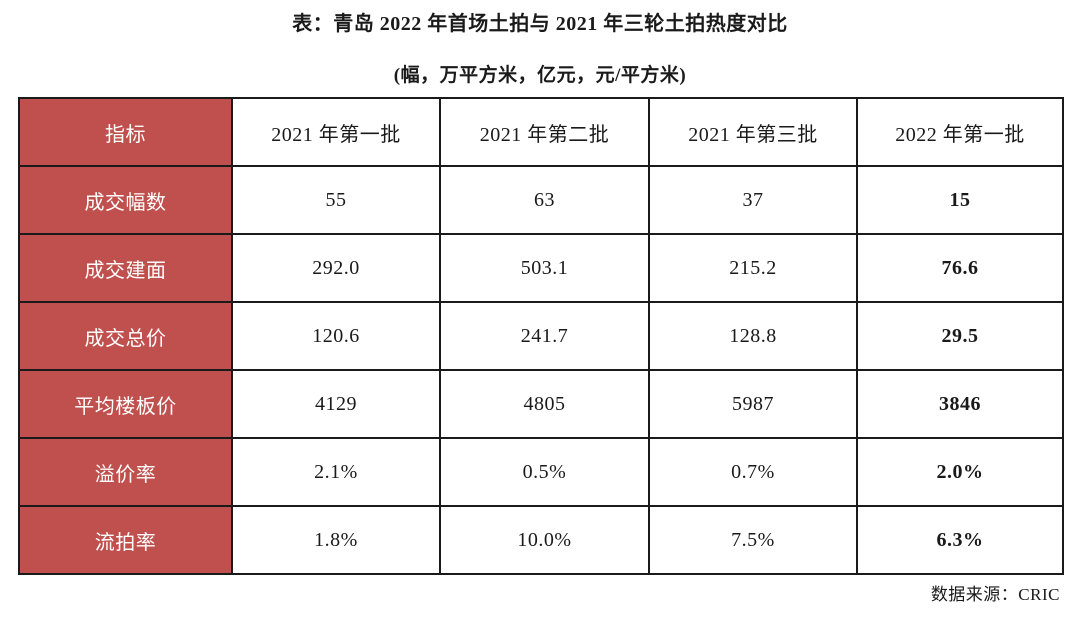  What do you see at coordinates (544, 200) in the screenshot?
I see `table-cell: 63` at bounding box center [544, 200].